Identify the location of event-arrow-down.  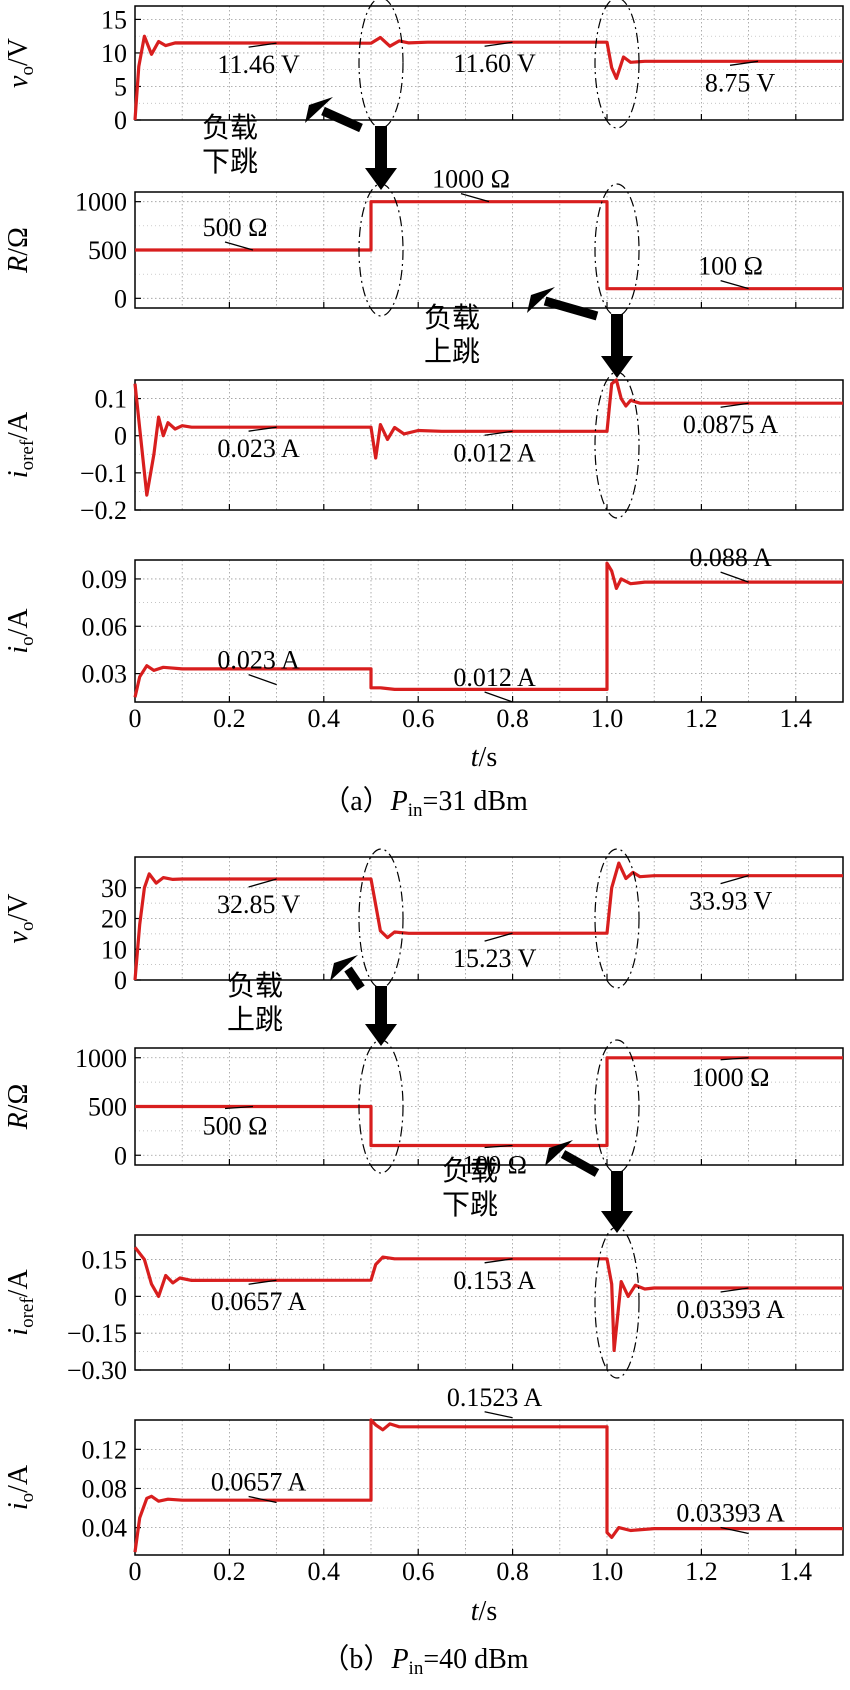
(381, 158).